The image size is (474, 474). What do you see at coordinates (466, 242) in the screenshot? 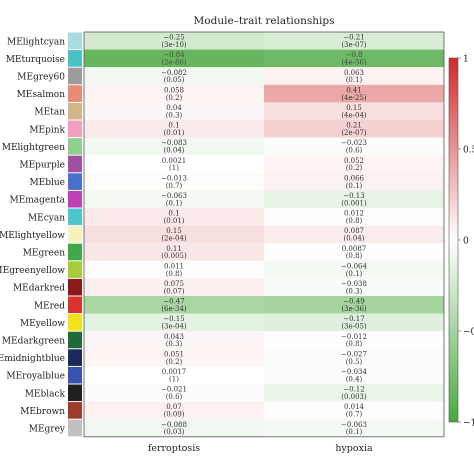
I see `color-scale-tick-label: 0` at bounding box center [466, 242].